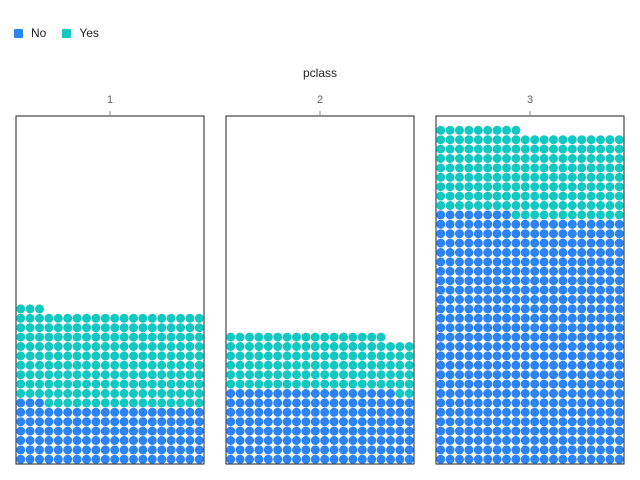 This screenshot has width=640, height=480. Describe the element at coordinates (319, 73) in the screenshot. I see `facet-title: pclass` at that location.